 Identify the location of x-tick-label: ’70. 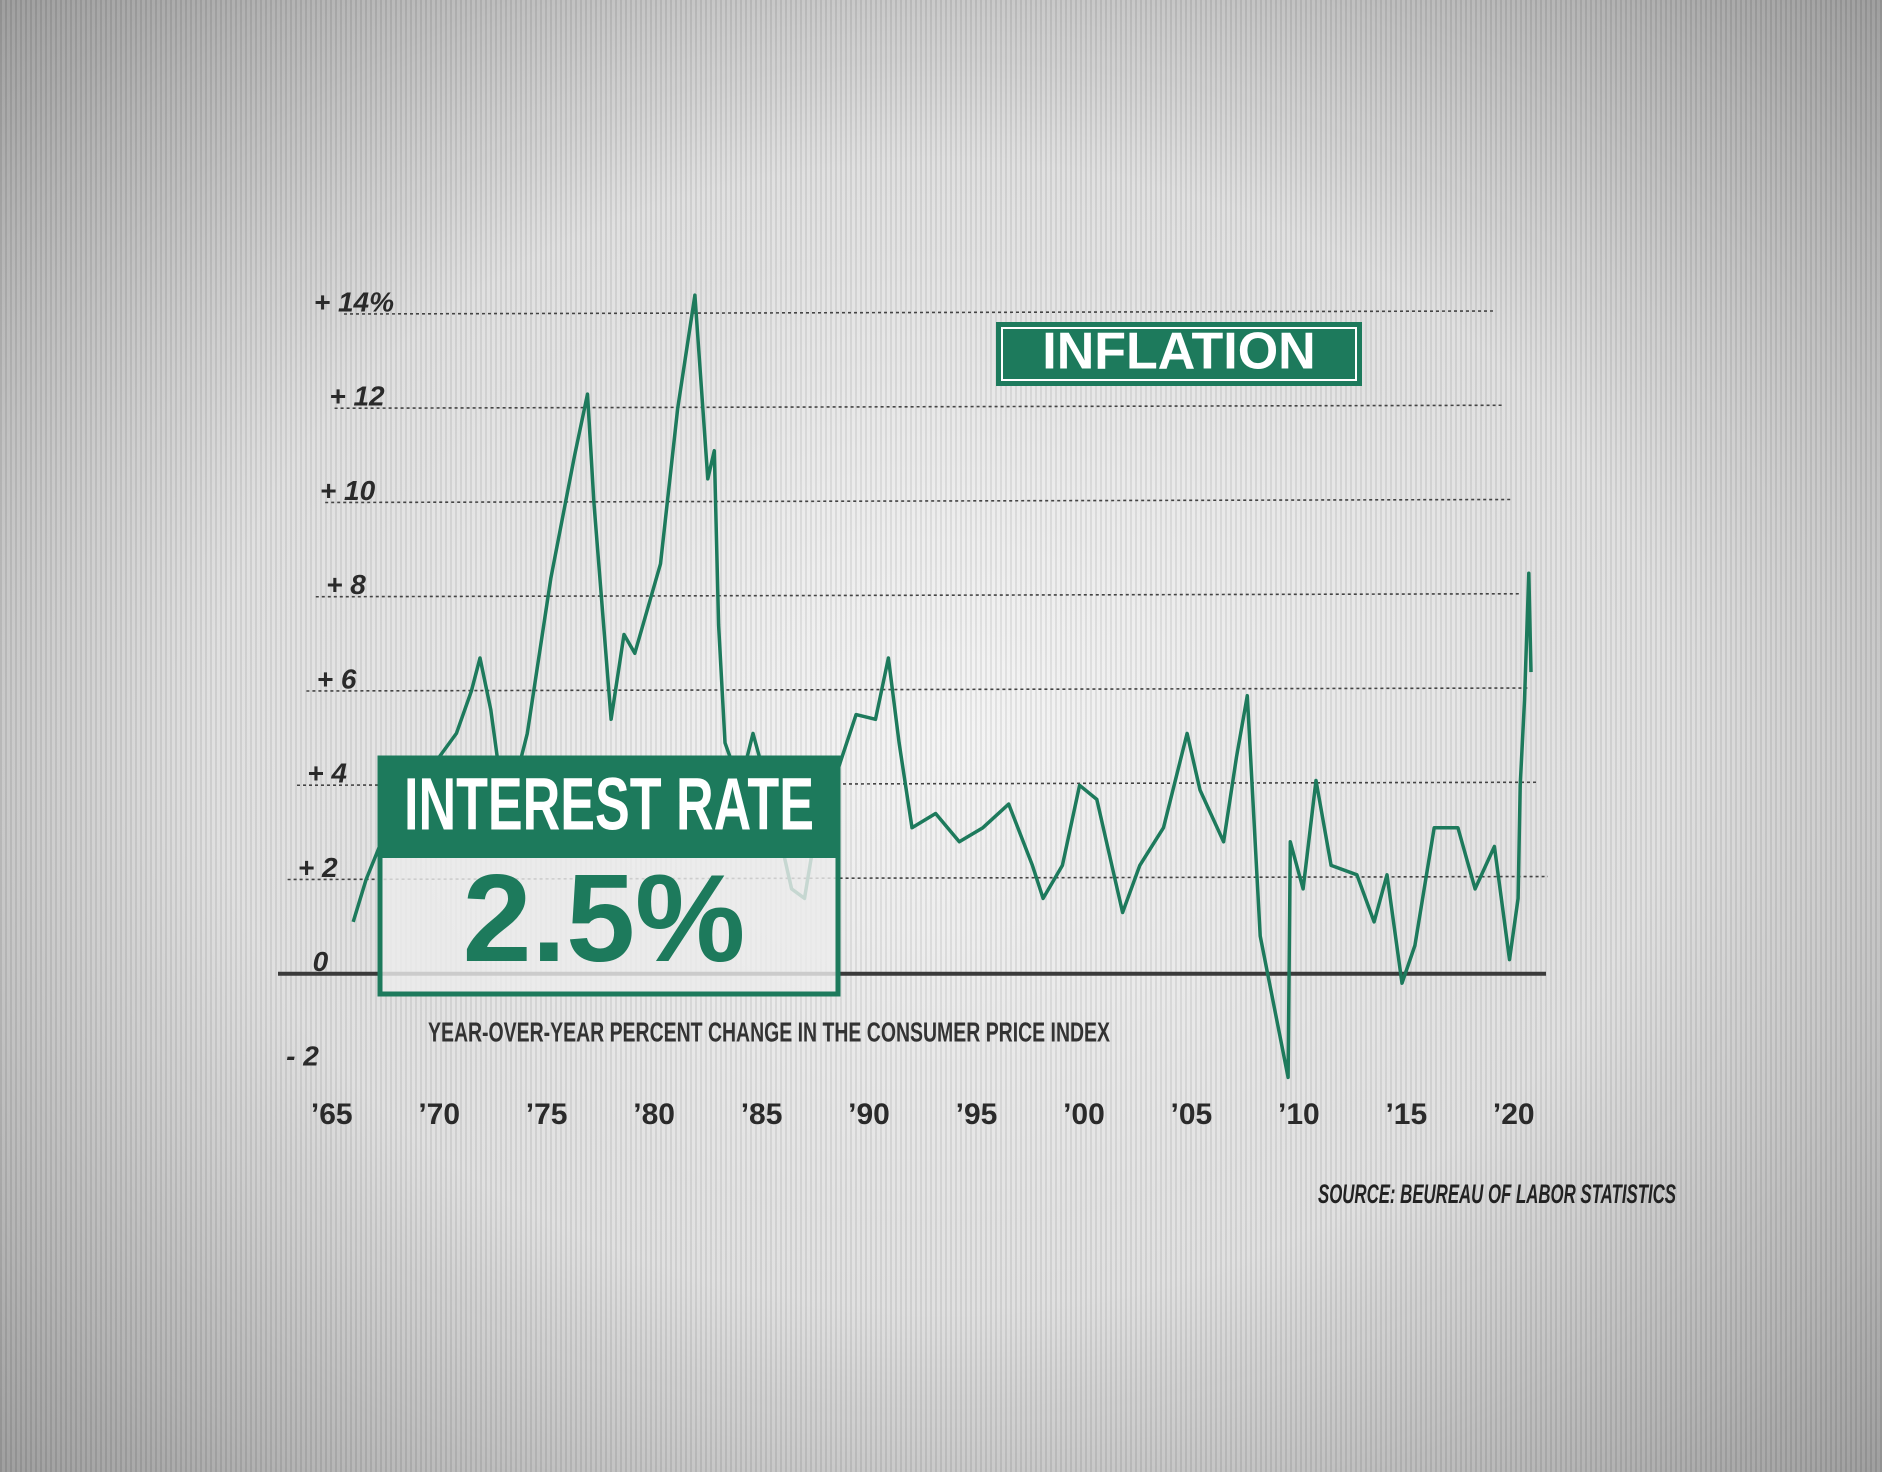
(439, 1114).